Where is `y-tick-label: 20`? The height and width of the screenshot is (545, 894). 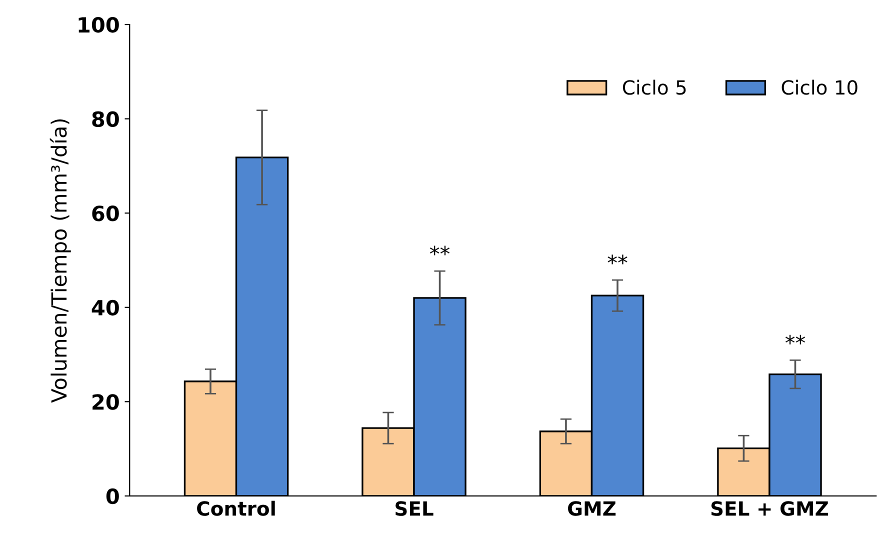
y-tick-label: 20 is located at coordinates (105, 402).